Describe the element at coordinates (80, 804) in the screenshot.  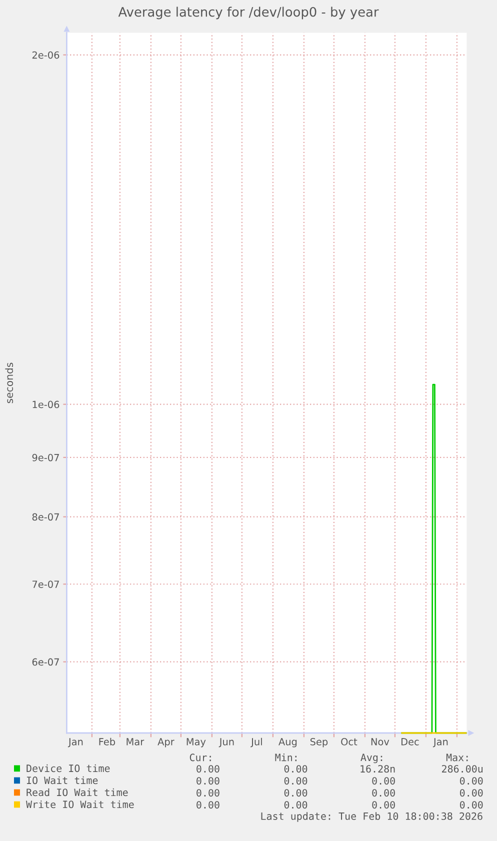
I see `legend-label: Write IO Wait time` at that location.